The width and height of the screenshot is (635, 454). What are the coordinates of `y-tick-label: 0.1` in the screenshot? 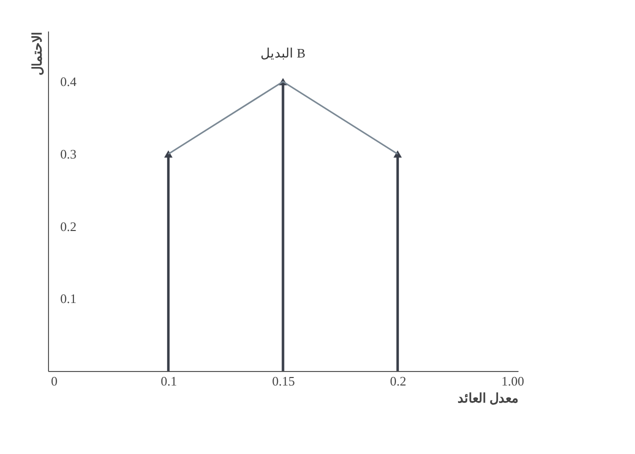 It's located at (68, 298).